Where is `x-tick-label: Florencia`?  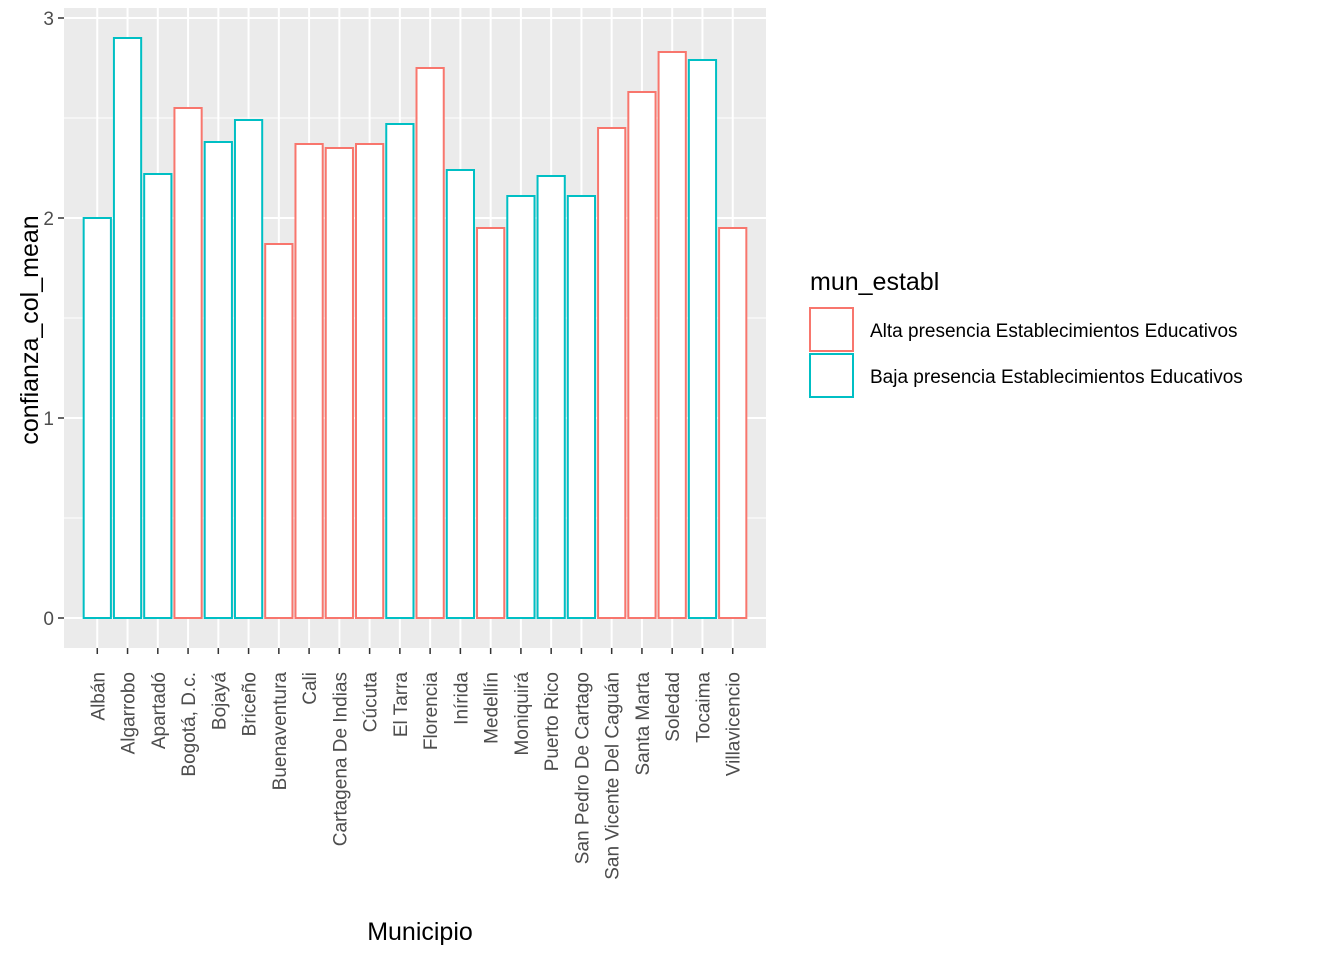
x-tick-label: Florencia is located at coordinates (431, 711).